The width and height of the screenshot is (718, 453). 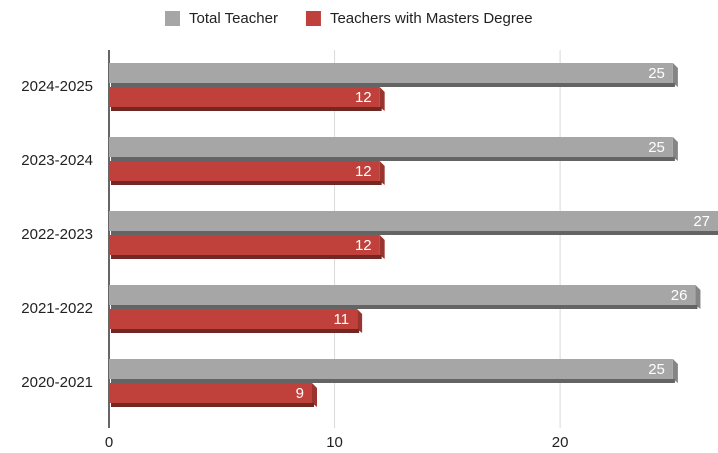 What do you see at coordinates (57, 160) in the screenshot?
I see `y-tick-label: 2023-2024` at bounding box center [57, 160].